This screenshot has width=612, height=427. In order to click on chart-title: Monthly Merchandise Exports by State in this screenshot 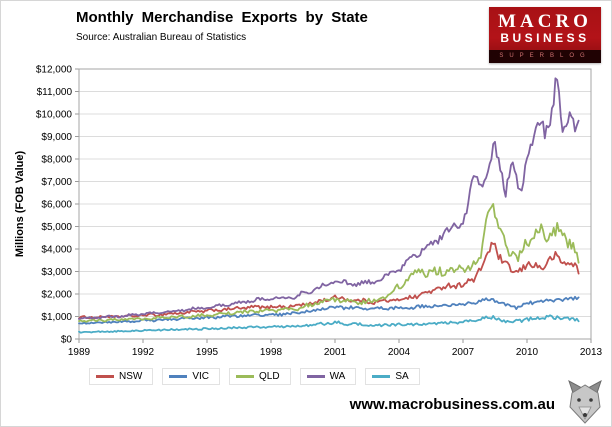, I will do `click(222, 17)`.